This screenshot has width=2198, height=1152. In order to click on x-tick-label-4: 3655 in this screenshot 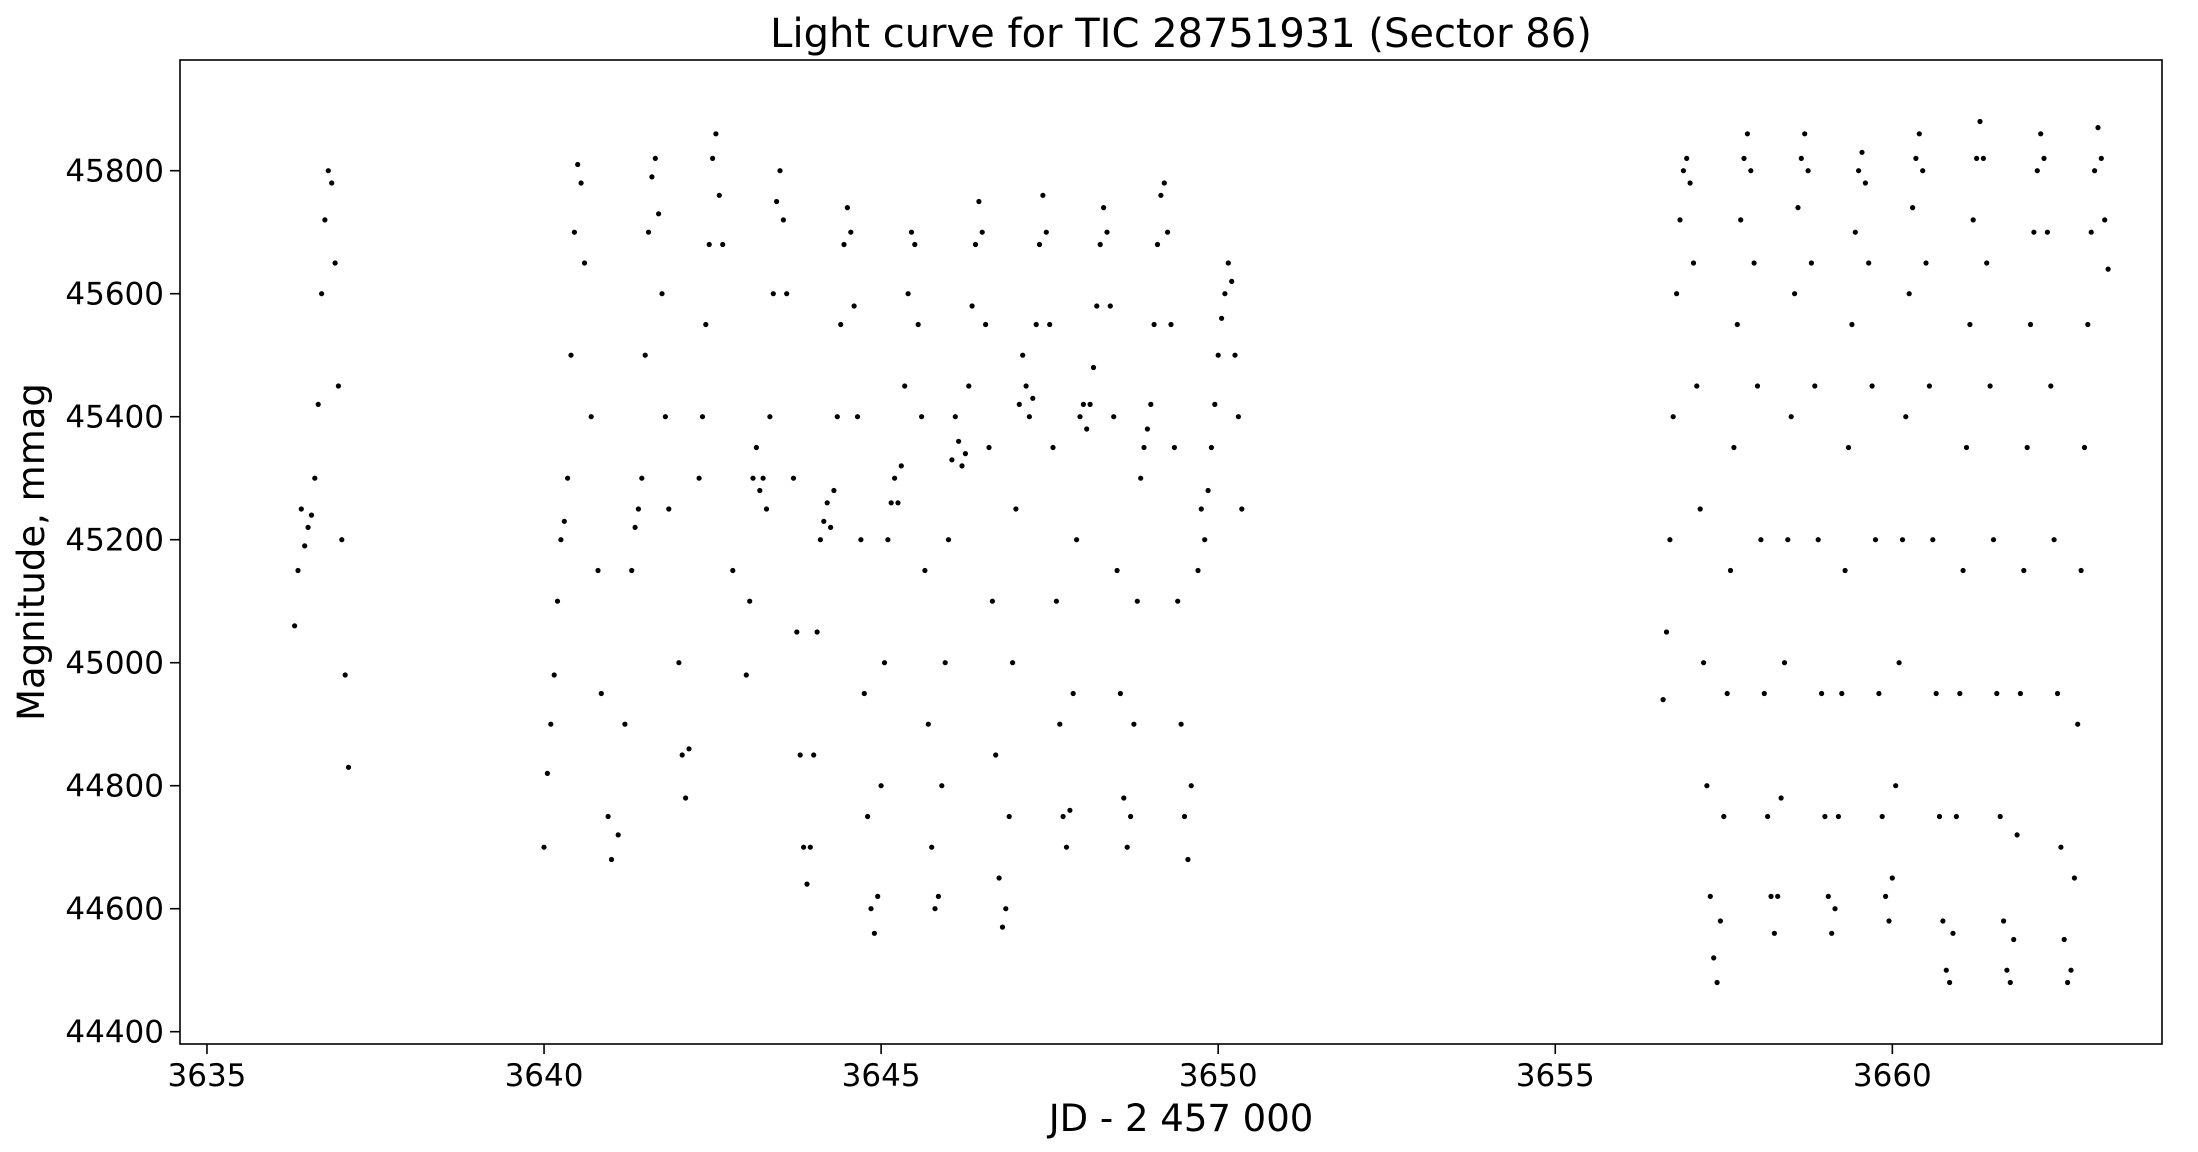, I will do `click(1555, 1076)`.